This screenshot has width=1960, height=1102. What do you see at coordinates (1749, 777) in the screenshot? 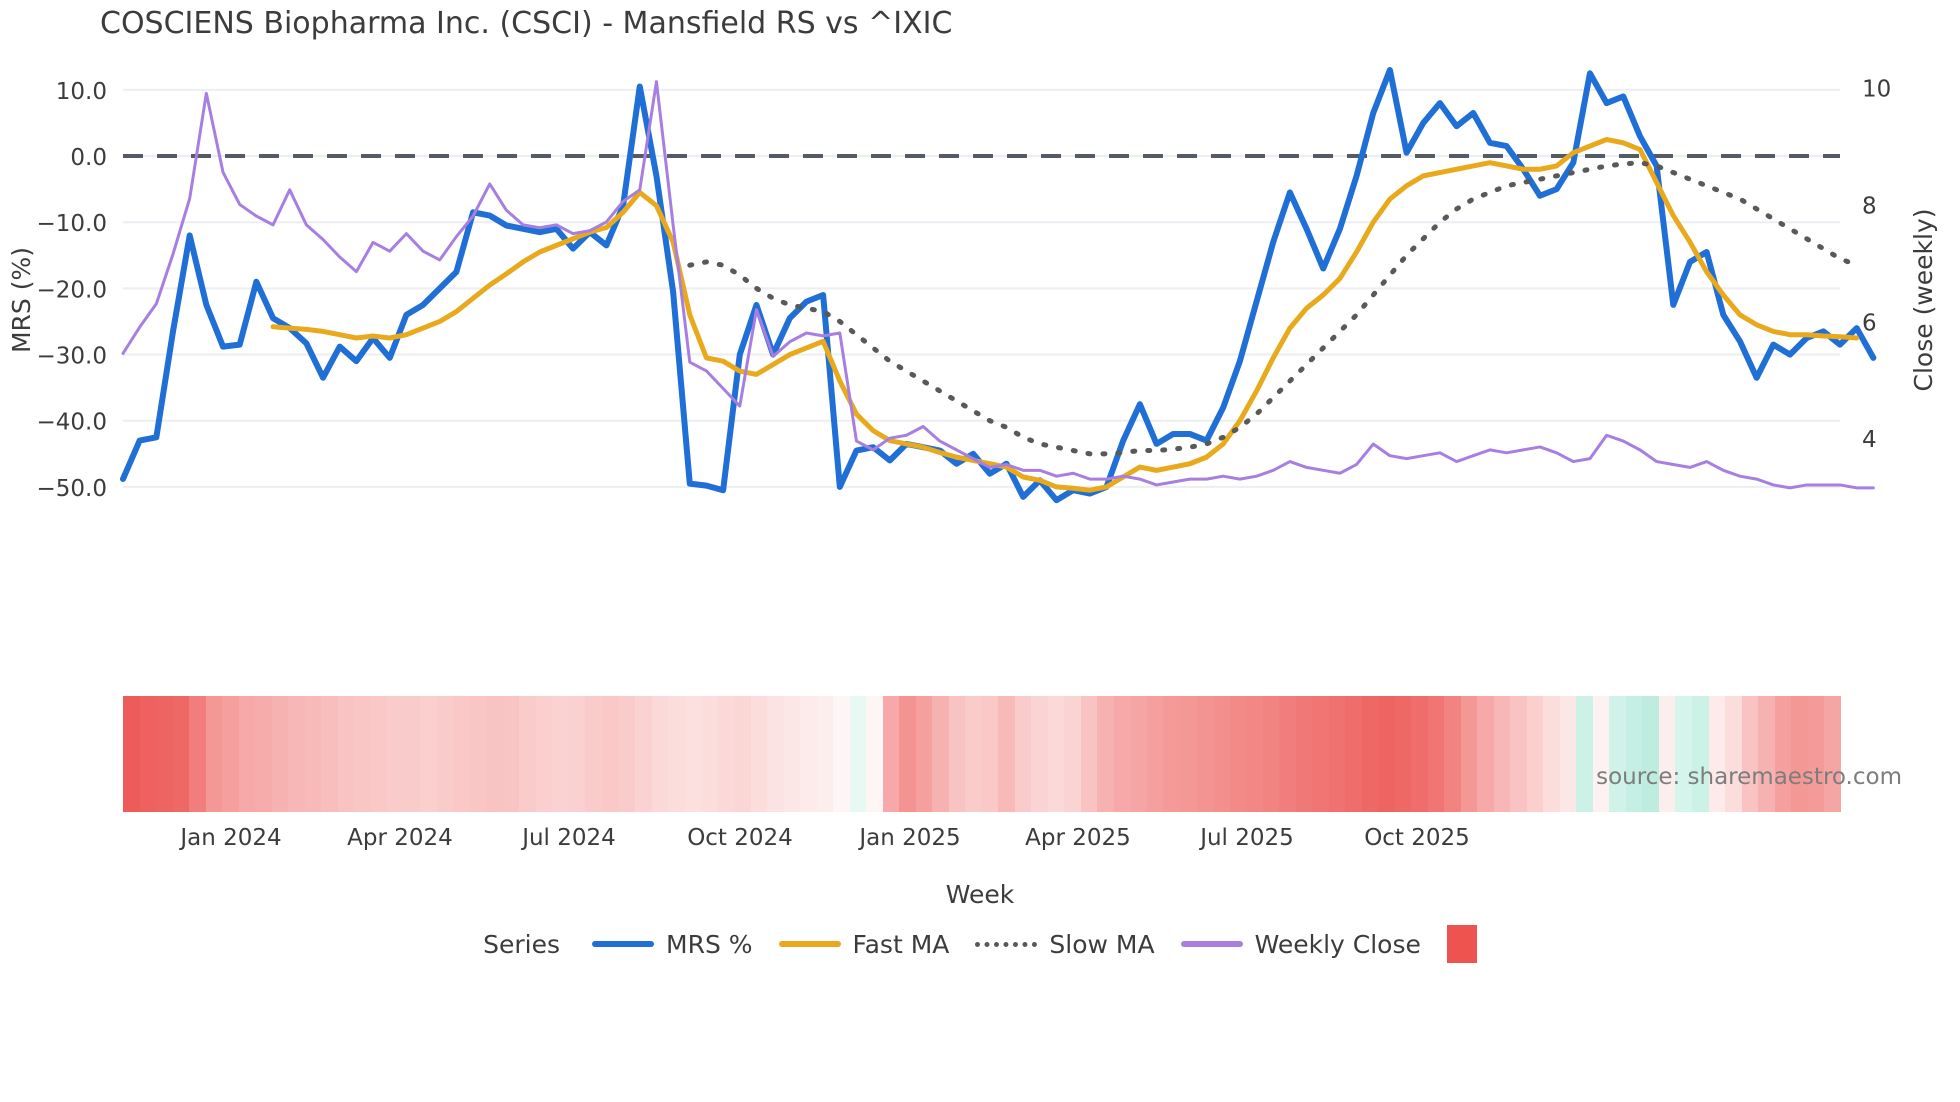
I see `source-attribution: source: sharemaestro.com` at bounding box center [1749, 777].